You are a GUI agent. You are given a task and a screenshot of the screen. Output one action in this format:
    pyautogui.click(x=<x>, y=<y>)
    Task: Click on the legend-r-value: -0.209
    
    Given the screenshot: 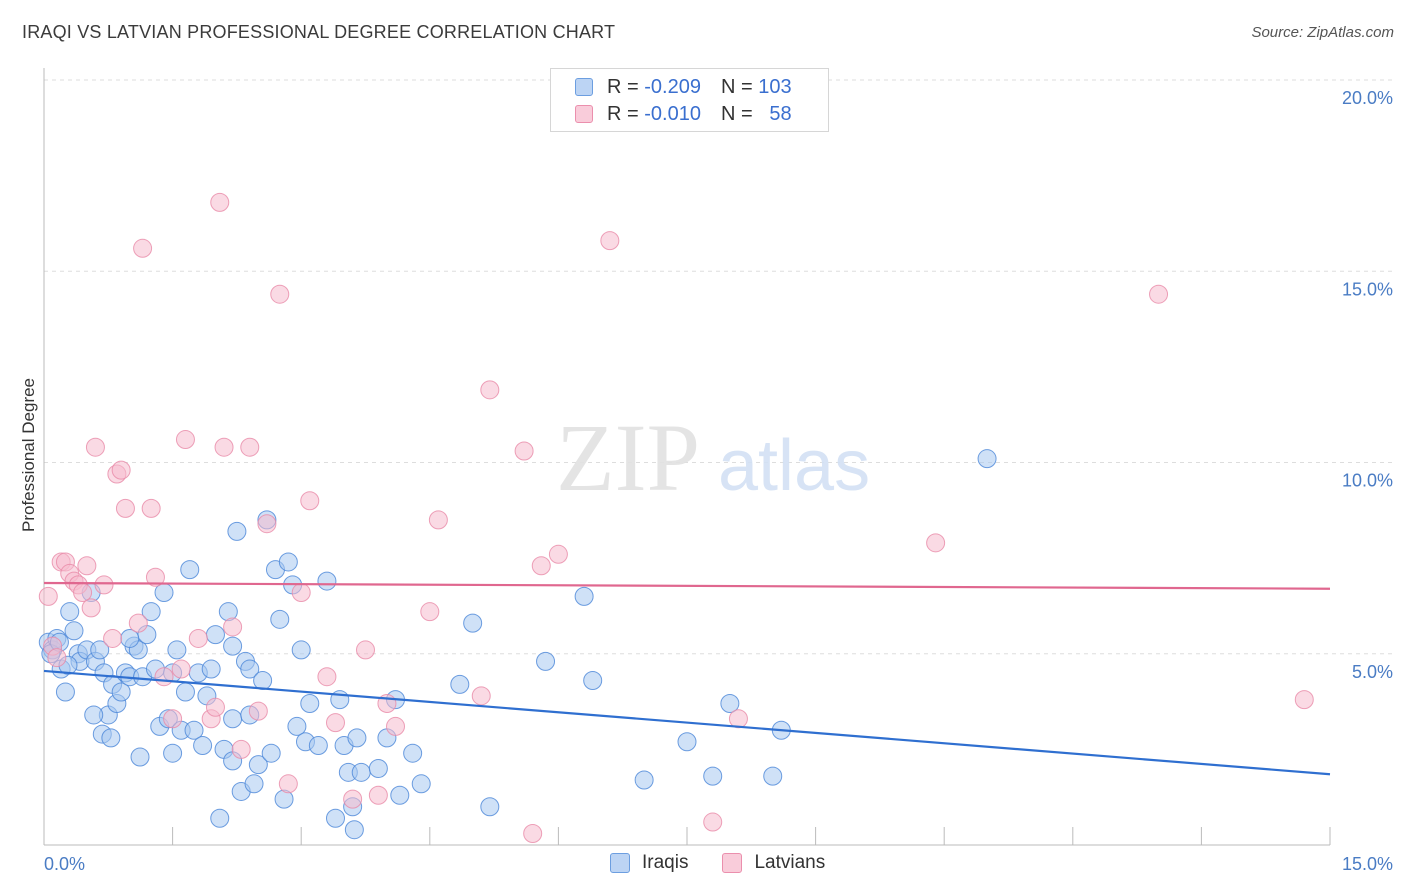 What is the action you would take?
    pyautogui.click(x=672, y=86)
    